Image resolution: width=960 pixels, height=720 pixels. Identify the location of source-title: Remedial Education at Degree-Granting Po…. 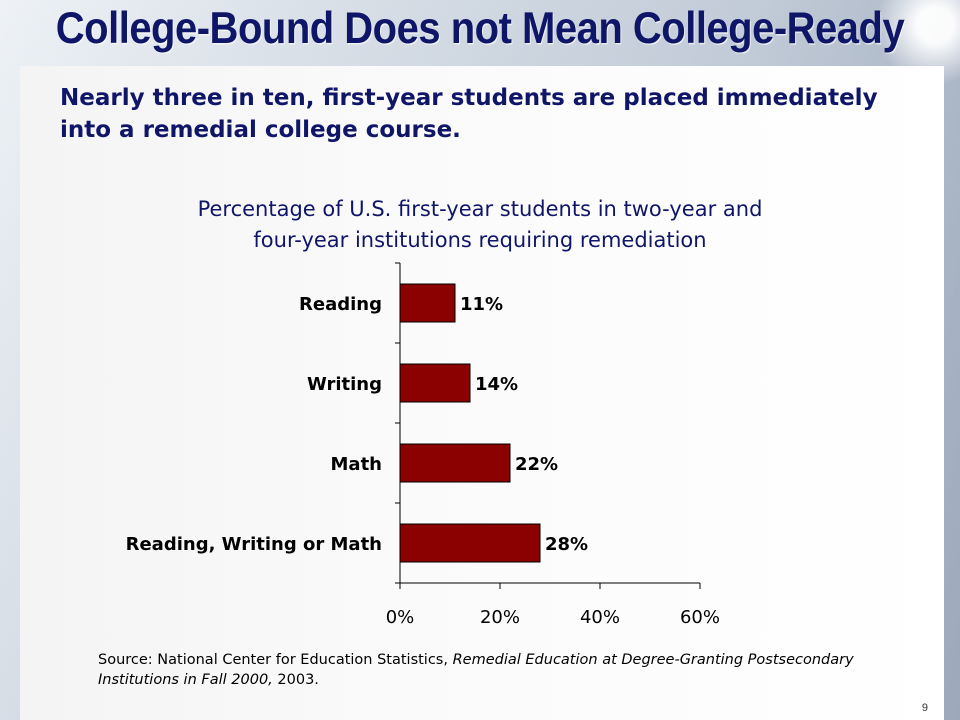
(476, 670).